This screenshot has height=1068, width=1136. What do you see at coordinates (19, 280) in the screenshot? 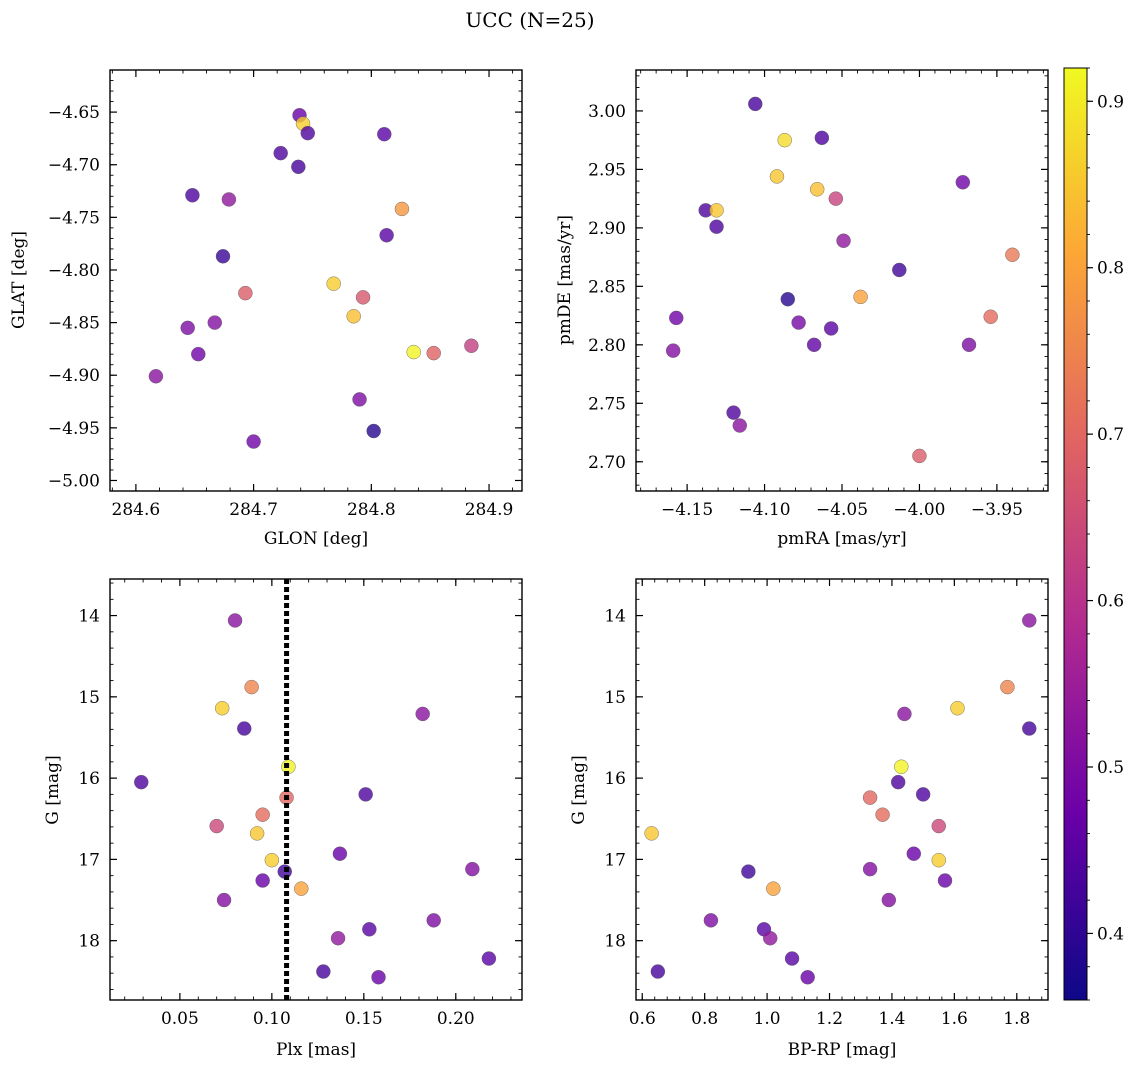
I see `y-axis-label-glat: GLAT [deg]` at bounding box center [19, 280].